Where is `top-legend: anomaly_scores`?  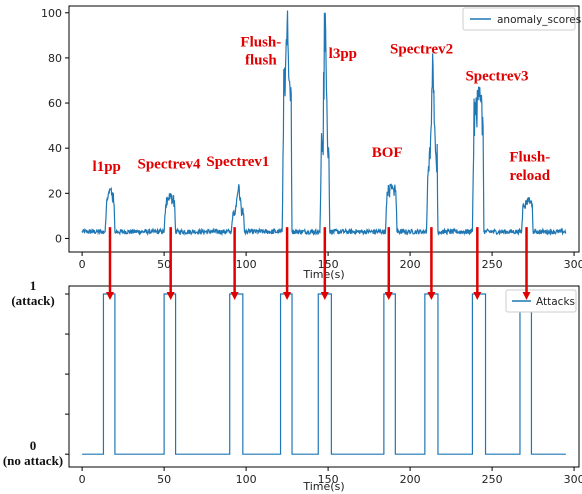
top-legend: anomaly_scores is located at coordinates (521, 19).